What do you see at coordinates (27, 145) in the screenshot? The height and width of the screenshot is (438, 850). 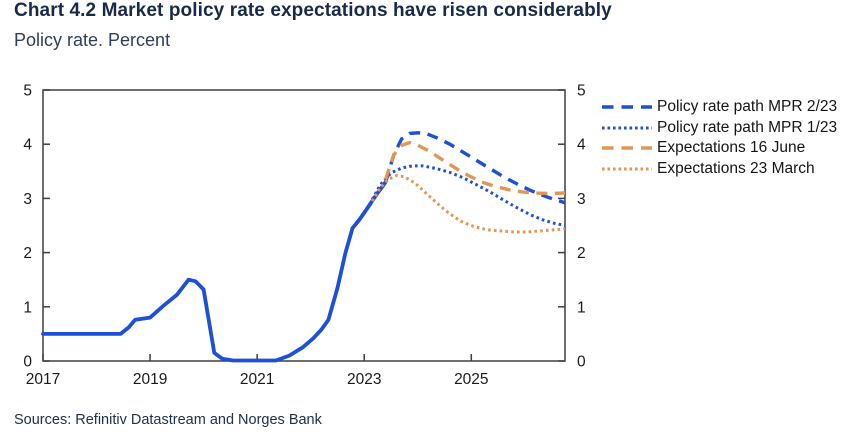 I see `y-axis-label-left: 4` at bounding box center [27, 145].